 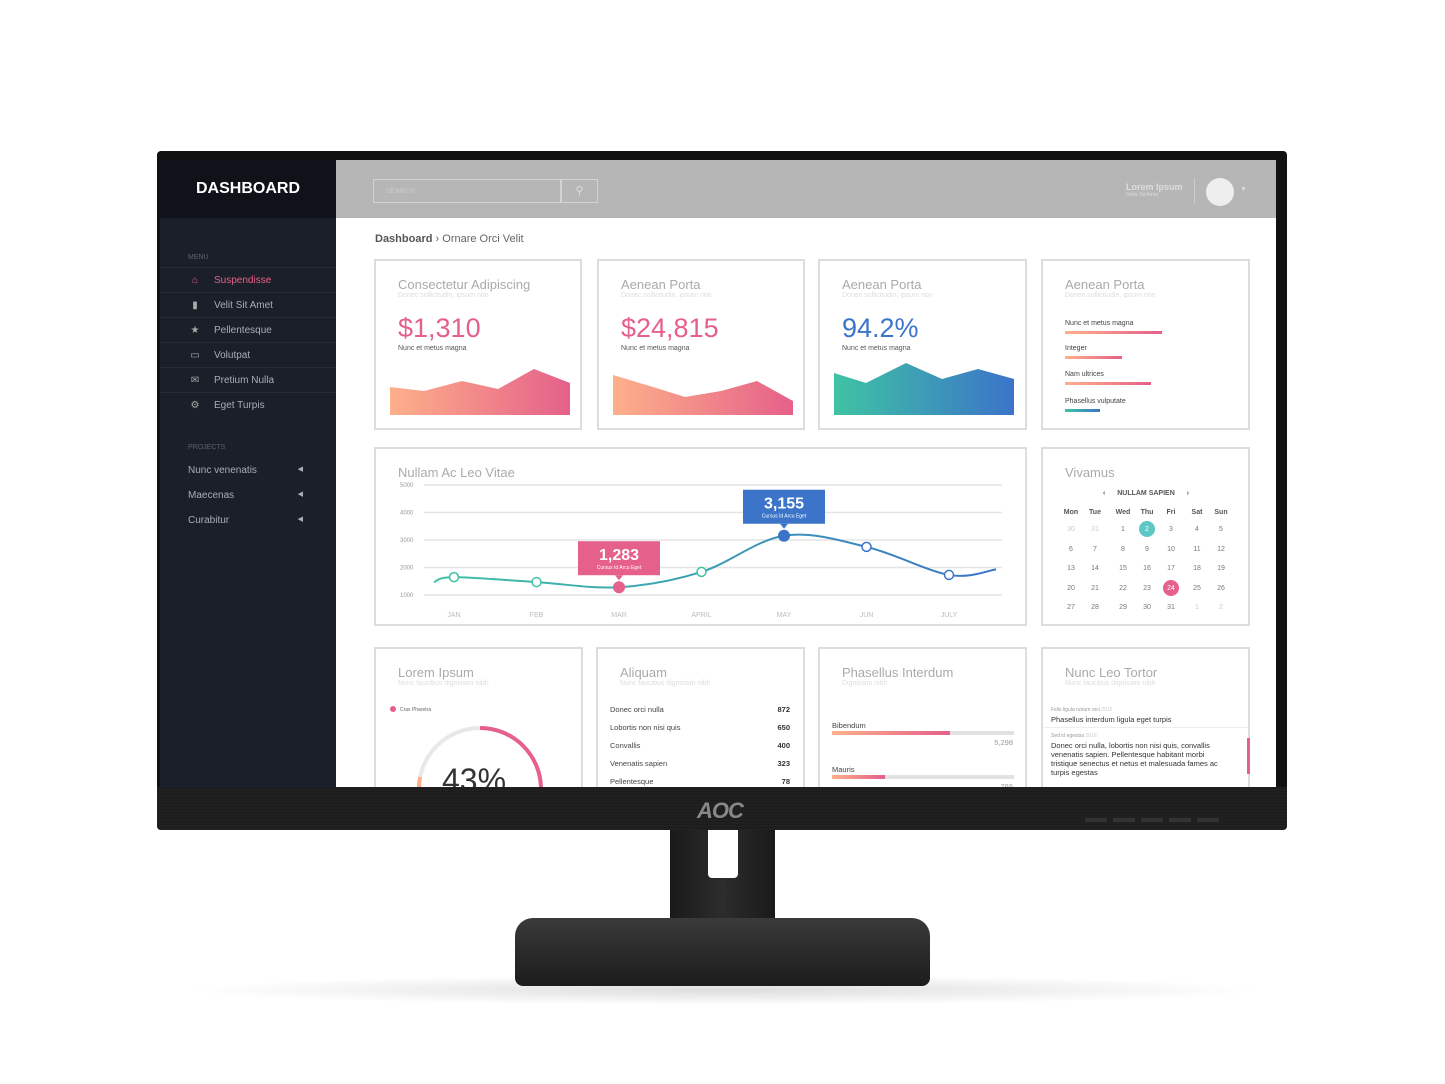 What do you see at coordinates (1123, 588) in the screenshot?
I see `calendar-day: 22` at bounding box center [1123, 588].